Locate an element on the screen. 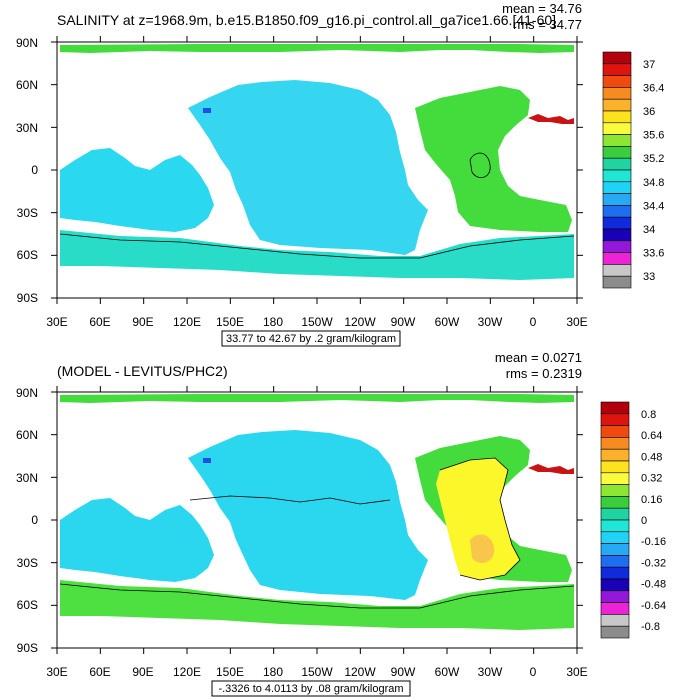 The image size is (700, 700). atlantic-ocean-field is located at coordinates (493, 159).